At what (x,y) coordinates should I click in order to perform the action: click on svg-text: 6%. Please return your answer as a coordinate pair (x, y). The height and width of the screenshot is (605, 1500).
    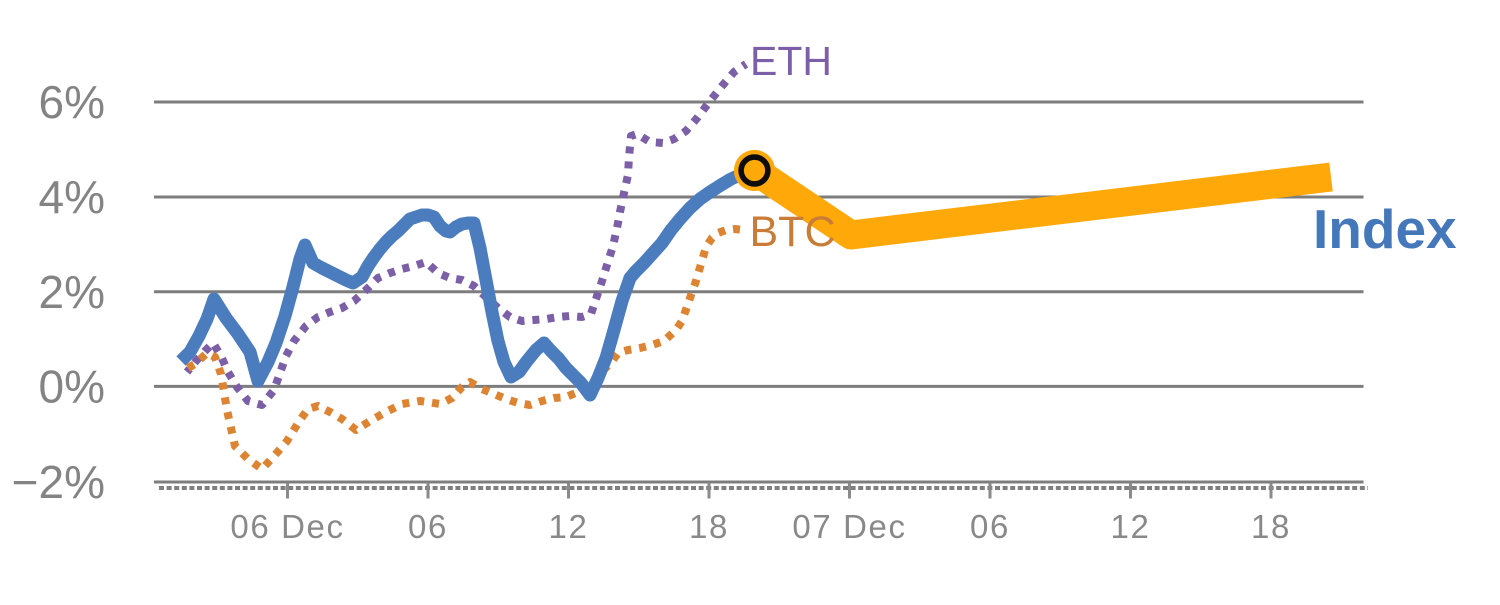
    Looking at the image, I should click on (72, 102).